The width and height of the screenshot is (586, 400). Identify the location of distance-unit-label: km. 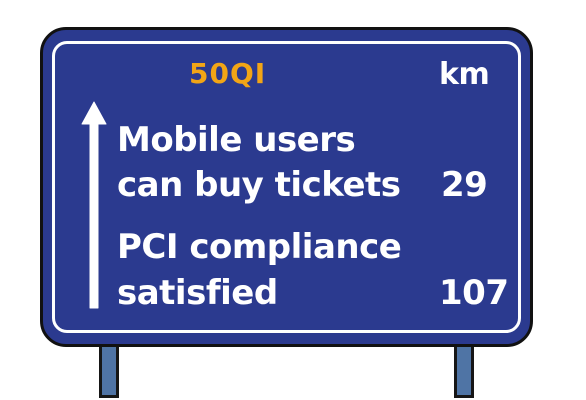
(464, 74).